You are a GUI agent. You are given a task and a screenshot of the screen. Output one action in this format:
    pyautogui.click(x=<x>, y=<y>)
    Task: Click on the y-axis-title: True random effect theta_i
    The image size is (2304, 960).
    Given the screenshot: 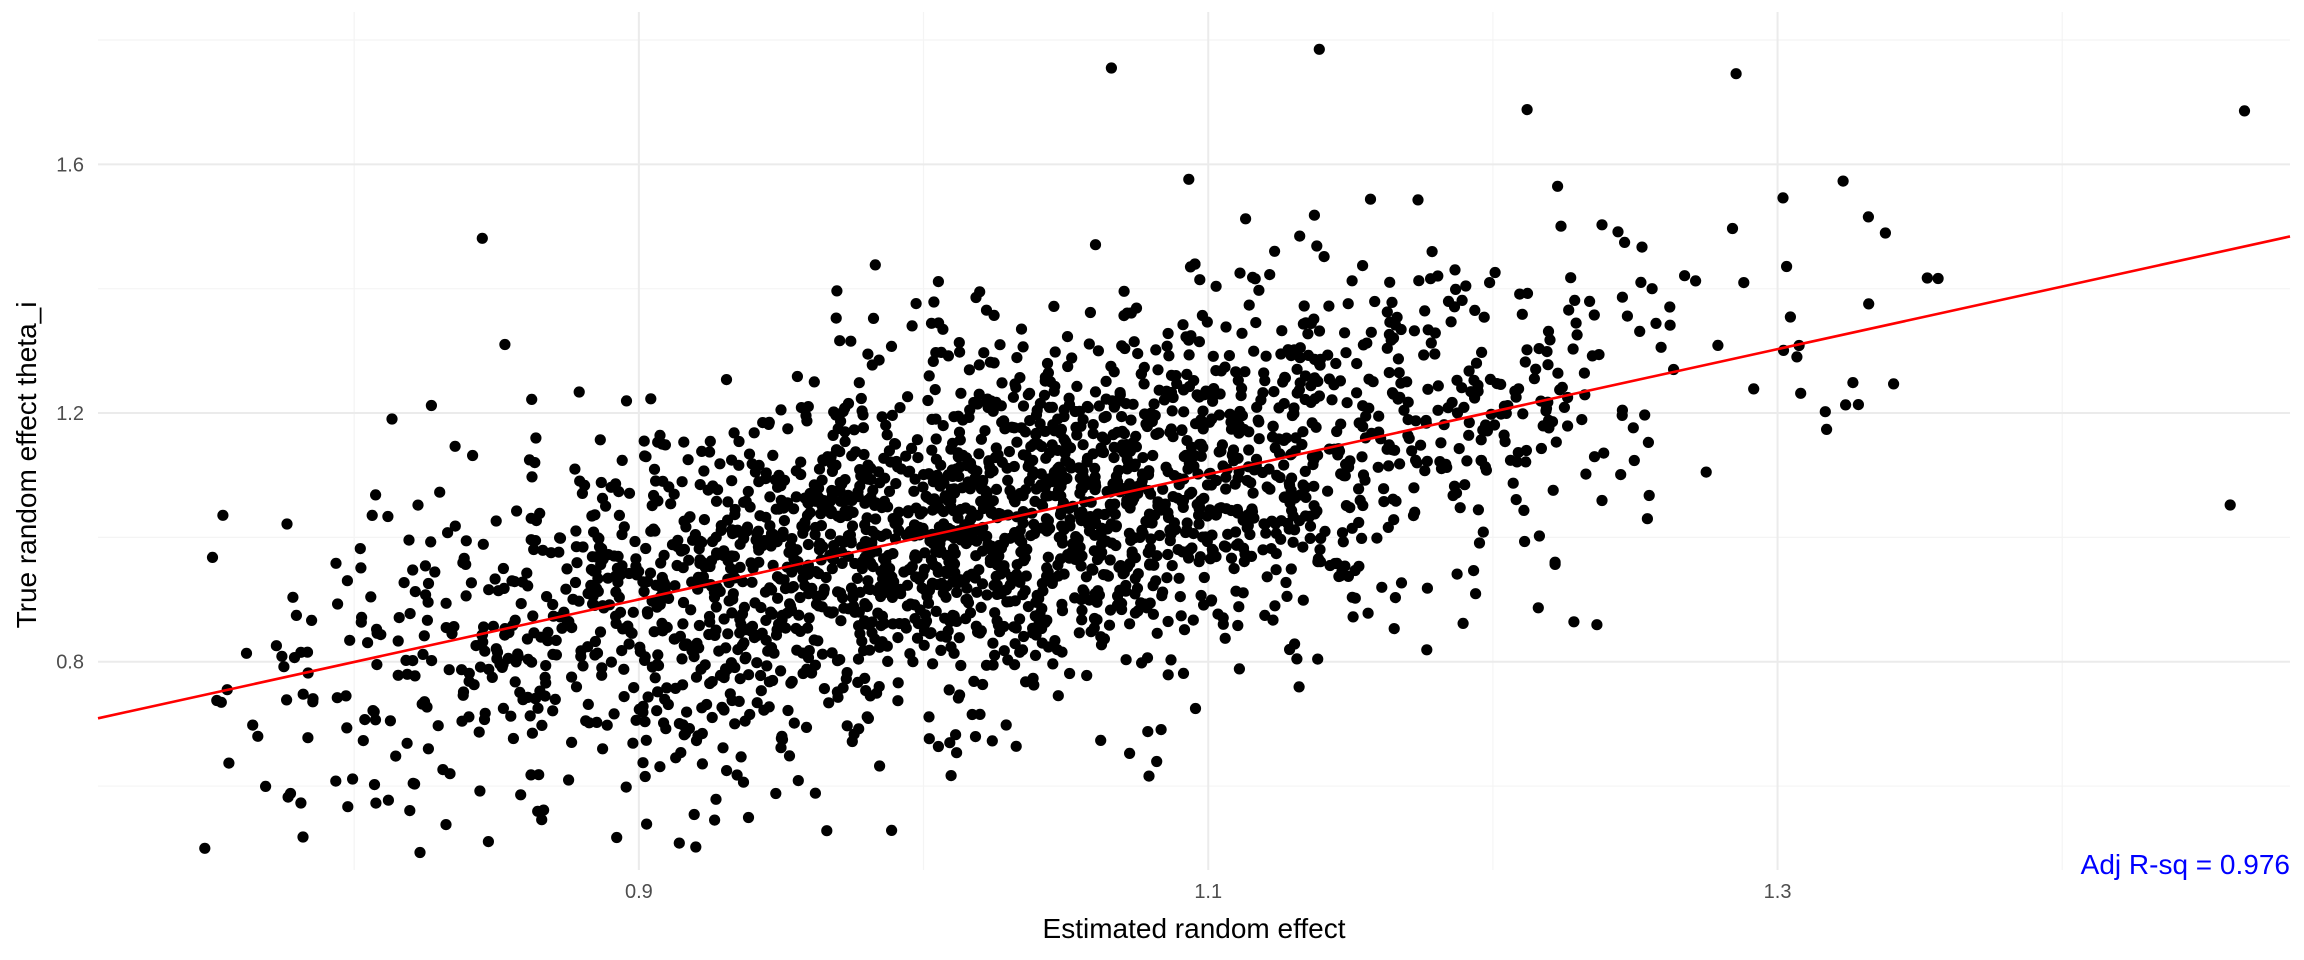 What is the action you would take?
    pyautogui.click(x=26, y=465)
    